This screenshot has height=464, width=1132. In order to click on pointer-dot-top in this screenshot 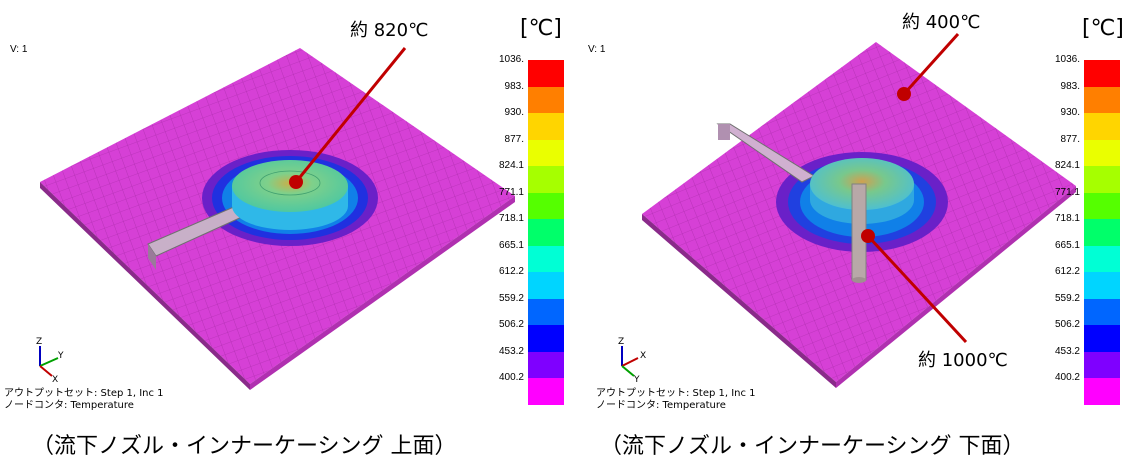, I will do `click(904, 94)`.